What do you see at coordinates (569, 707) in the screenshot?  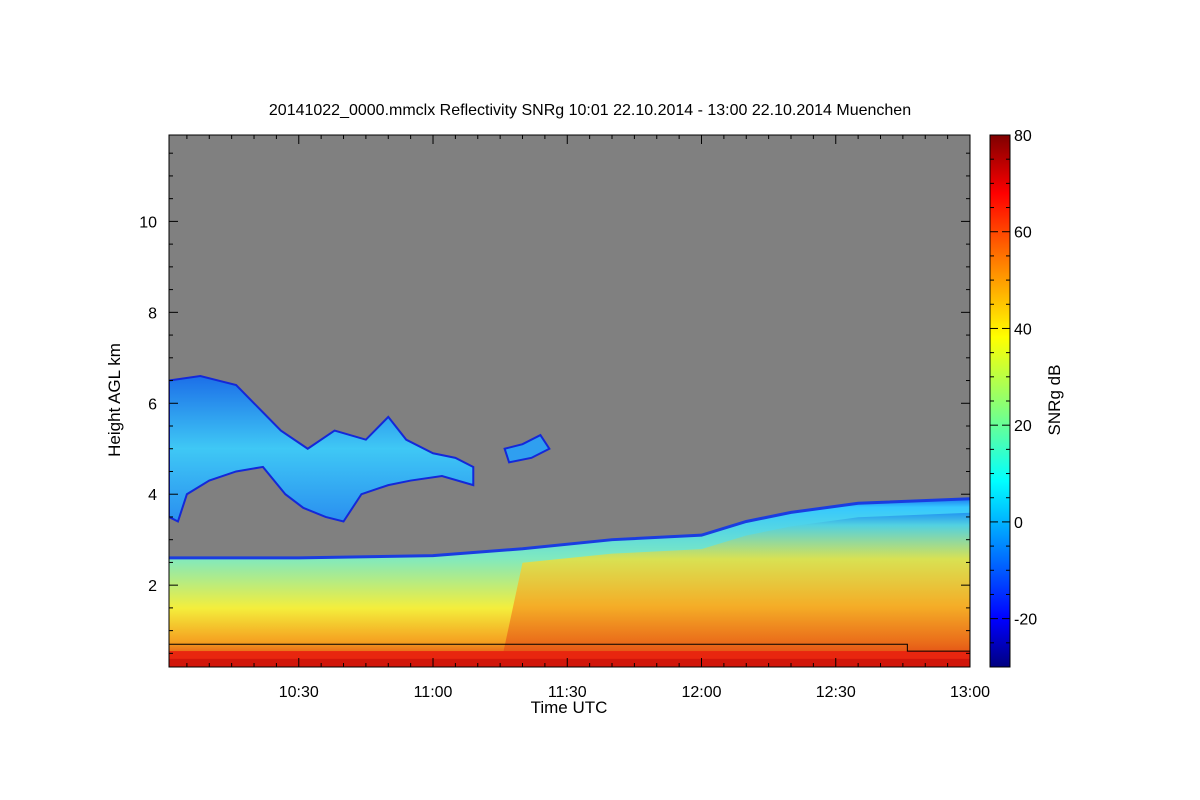 I see `x-axis-label: Time UTC` at bounding box center [569, 707].